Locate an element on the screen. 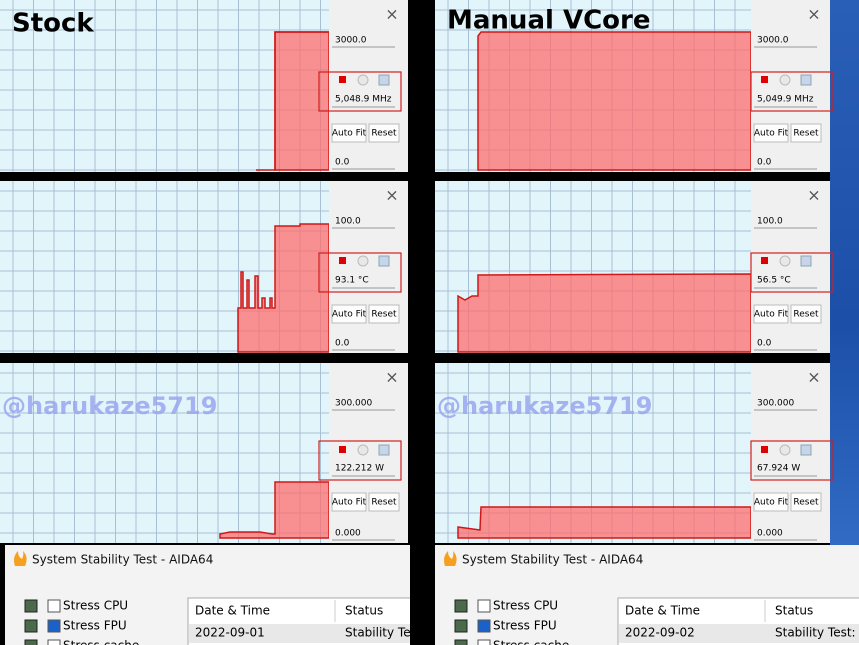  log-status: Stability Test is located at coordinates (383, 633).